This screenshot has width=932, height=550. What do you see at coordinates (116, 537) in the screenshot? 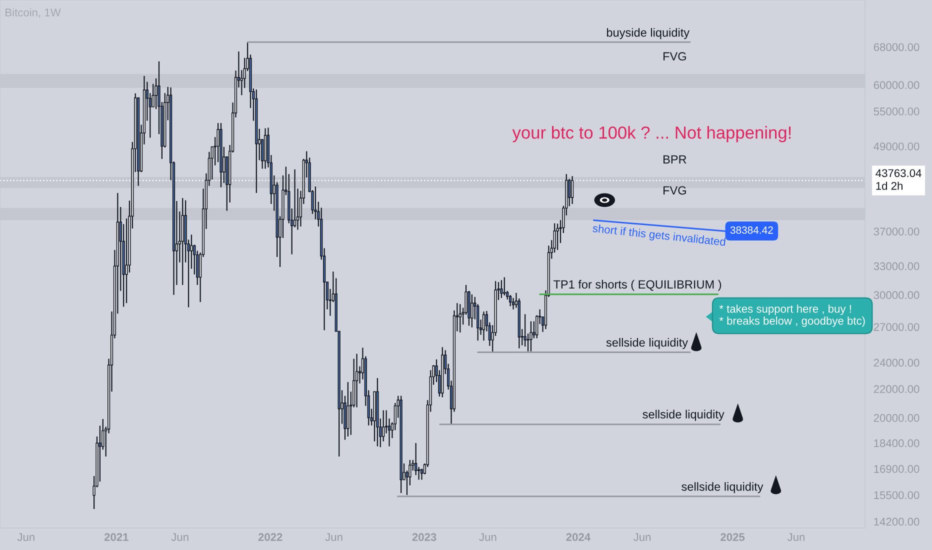
I see `x-tick-label: 2021` at bounding box center [116, 537].